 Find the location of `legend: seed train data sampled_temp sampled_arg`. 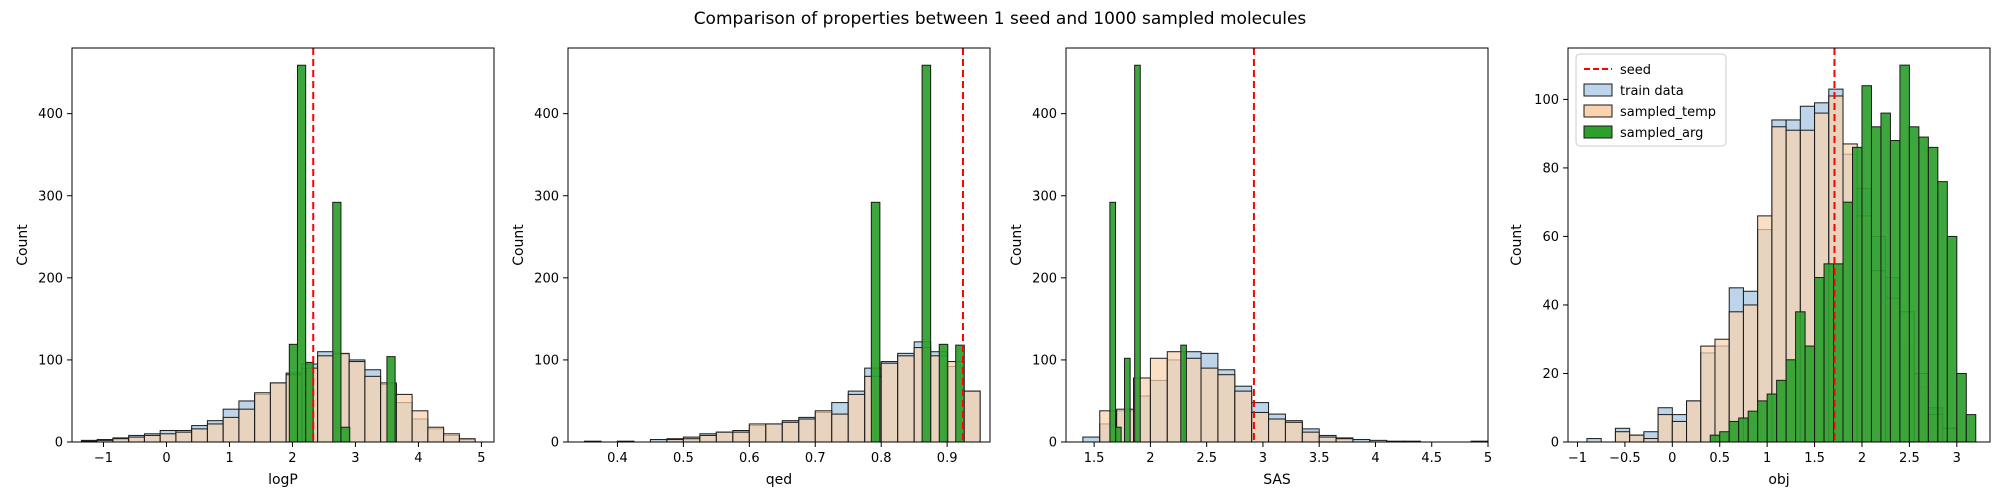

legend: seed train data sampled_temp sampled_arg is located at coordinates (1651, 100).